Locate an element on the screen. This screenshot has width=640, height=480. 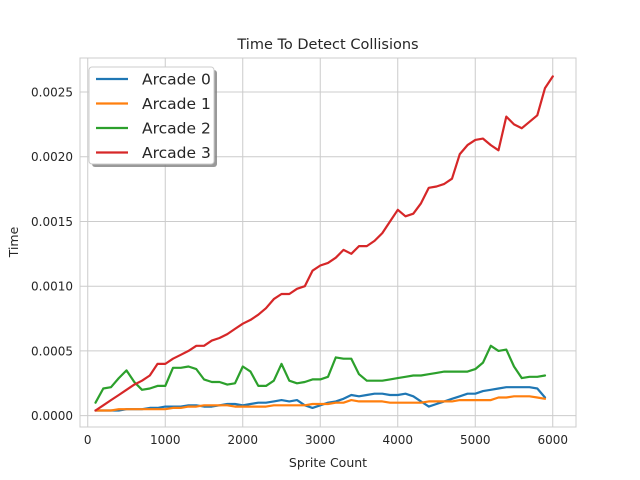
x-tick-label: 2000 is located at coordinates (242, 440).